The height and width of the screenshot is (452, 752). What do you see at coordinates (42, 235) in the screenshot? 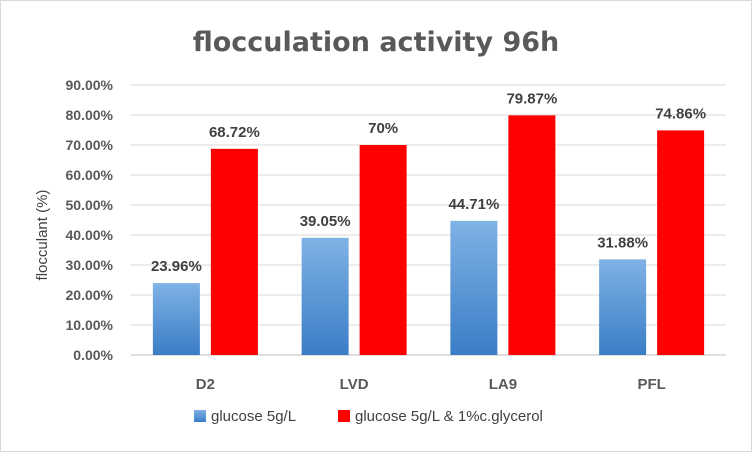
I see `y-axis-label: flocculant (%)` at bounding box center [42, 235].